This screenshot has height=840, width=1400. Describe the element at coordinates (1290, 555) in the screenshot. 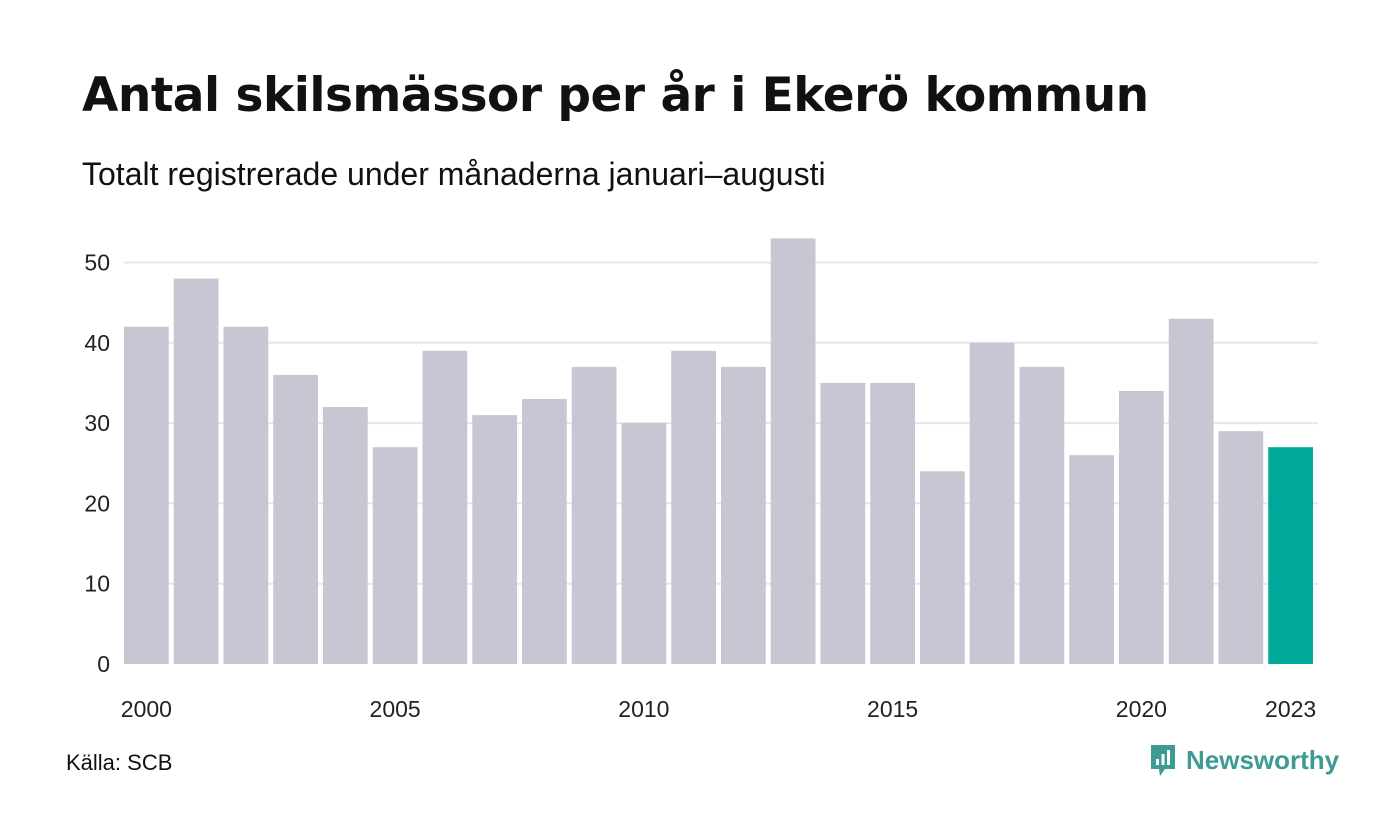

I see `bar-2023` at that location.